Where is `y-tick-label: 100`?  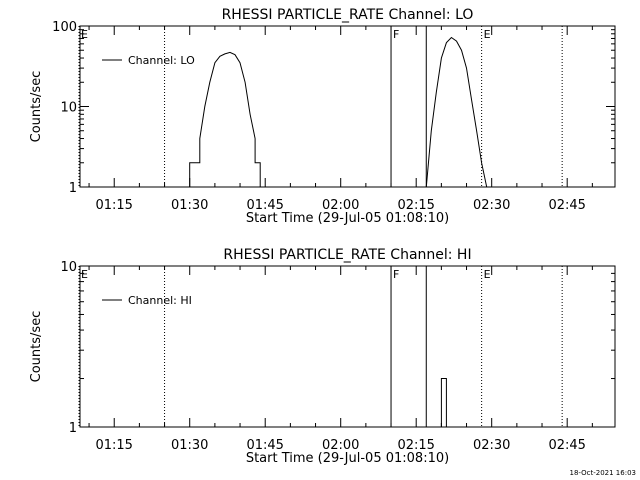 y-tick-label: 100 is located at coordinates (64, 27).